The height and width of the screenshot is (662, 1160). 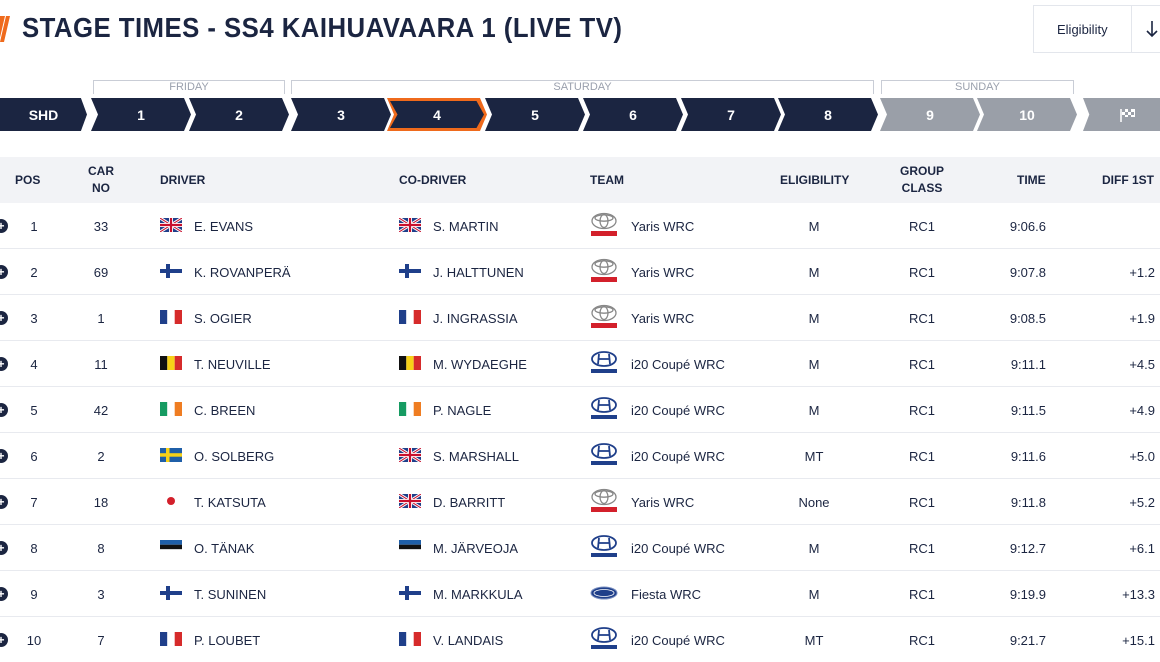 I want to click on stage-tab-5: 5, so click(x=535, y=114).